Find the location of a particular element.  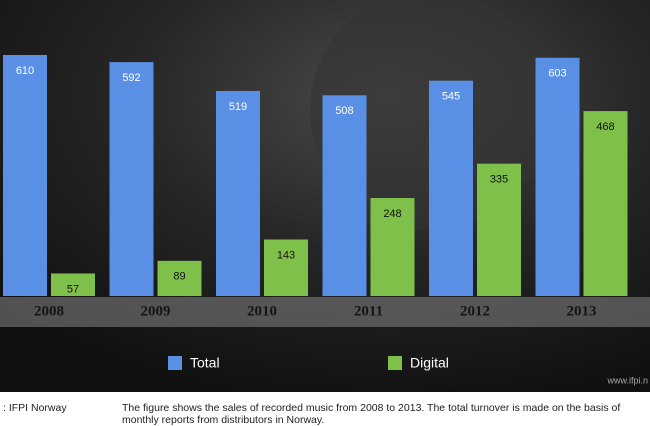

value-label: 468 is located at coordinates (605, 127).